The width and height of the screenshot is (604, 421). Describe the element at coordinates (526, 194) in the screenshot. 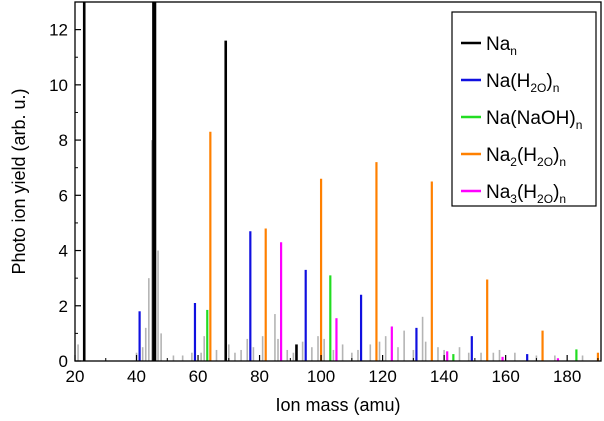

I see `legend-label: Na3​(H2O​)n​` at that location.